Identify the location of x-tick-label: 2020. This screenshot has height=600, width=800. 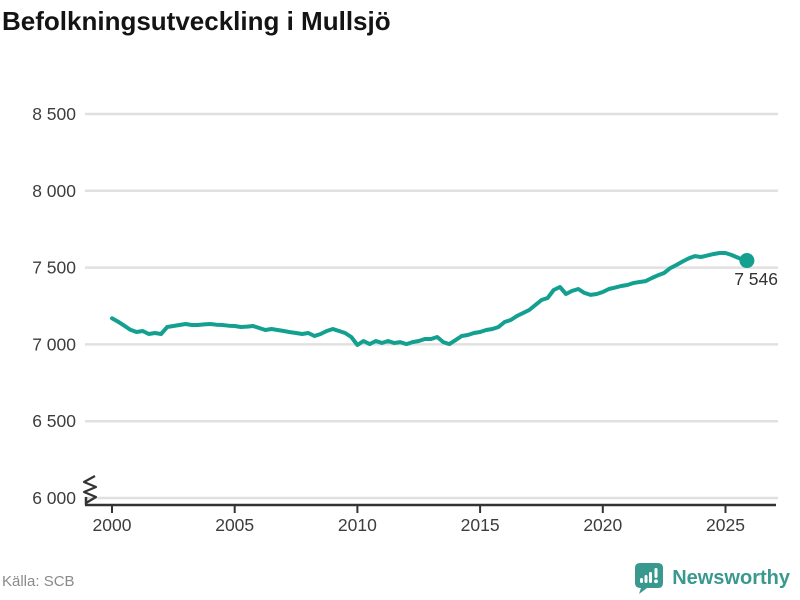
(602, 525).